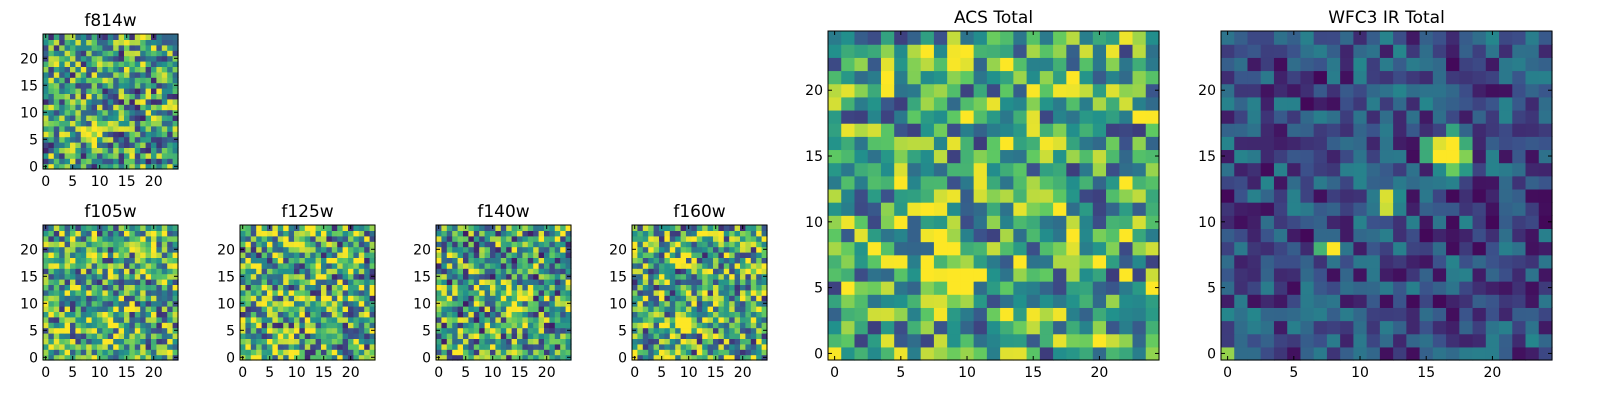  Describe the element at coordinates (503, 212) in the screenshot. I see `panel-title: f140w` at that location.